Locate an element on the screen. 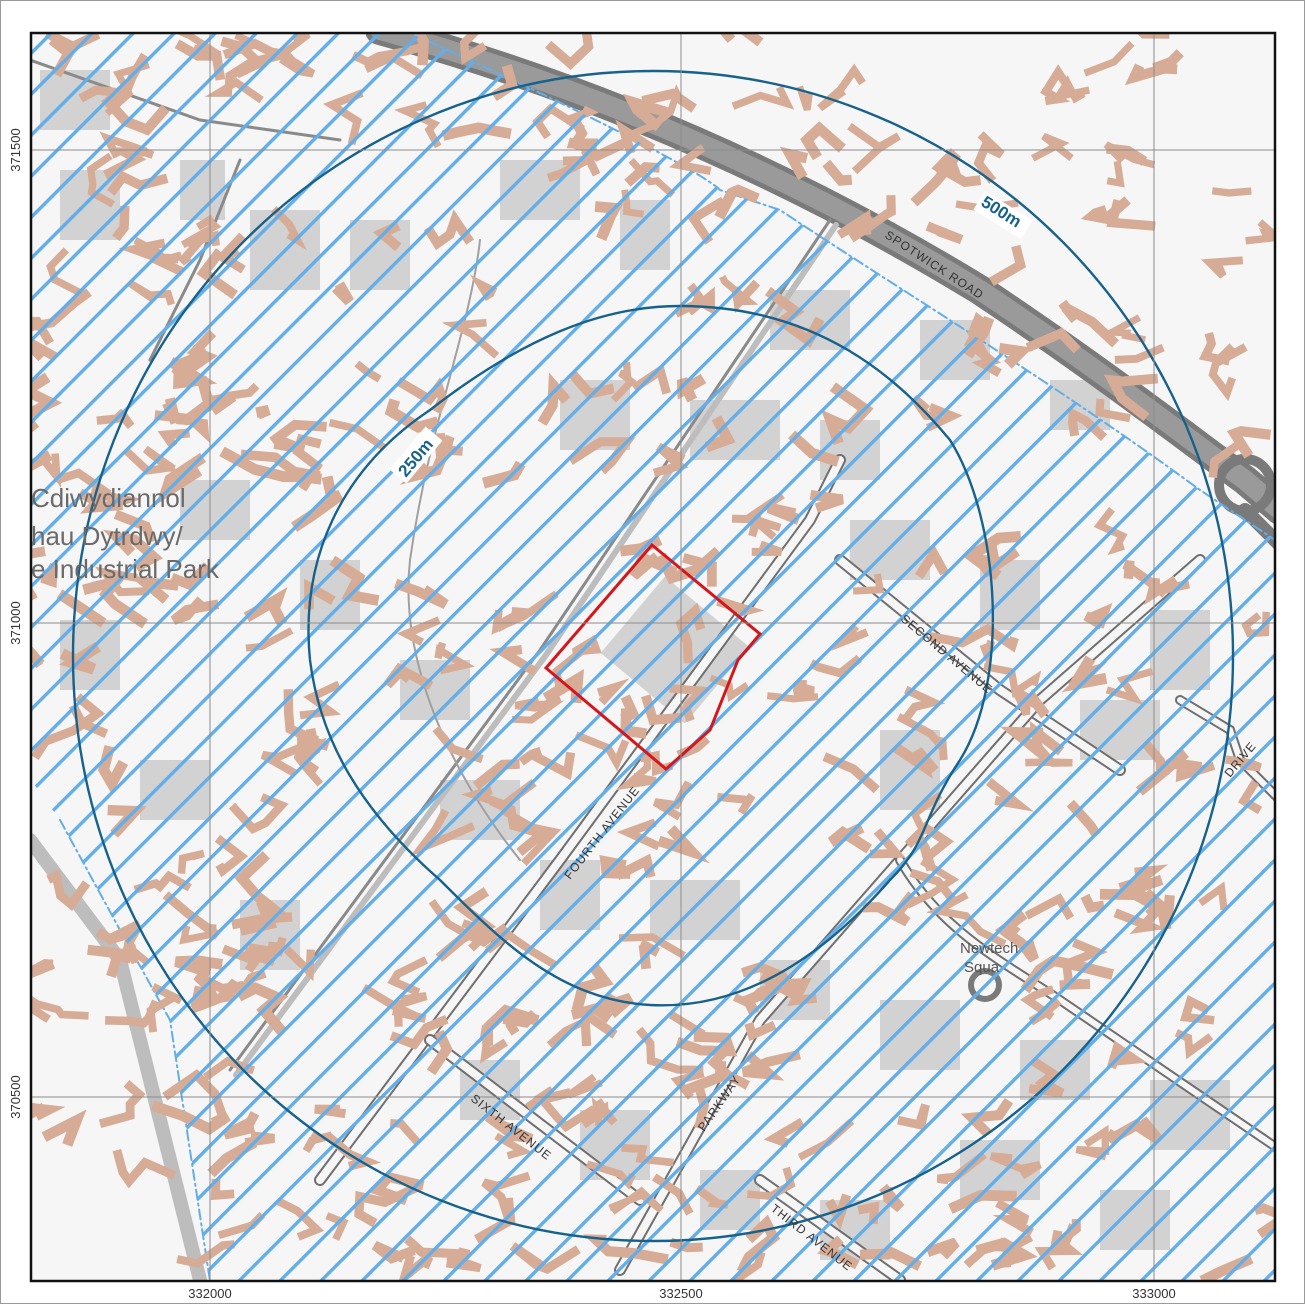 This screenshot has width=1305, height=1304. easting-tick-332000: 332000 is located at coordinates (209, 1293).